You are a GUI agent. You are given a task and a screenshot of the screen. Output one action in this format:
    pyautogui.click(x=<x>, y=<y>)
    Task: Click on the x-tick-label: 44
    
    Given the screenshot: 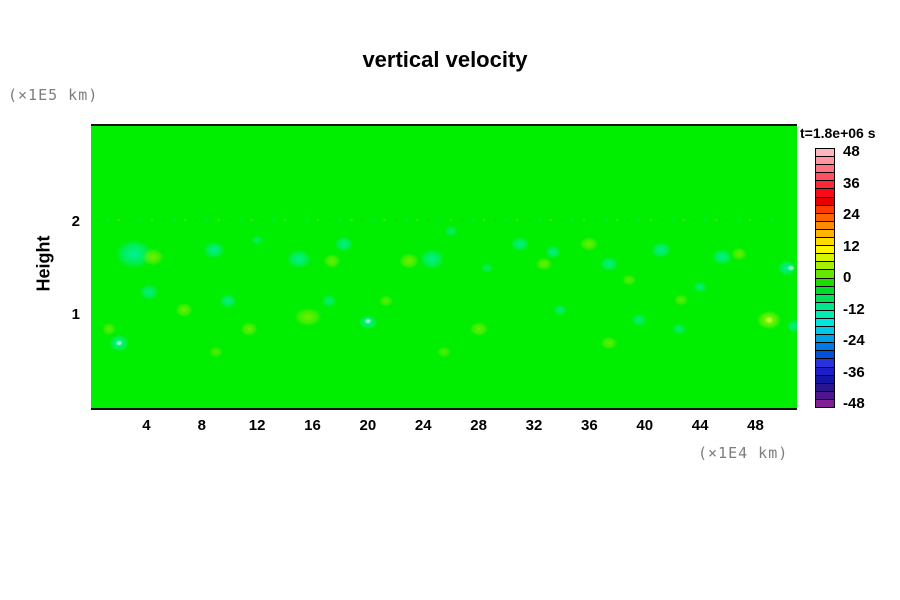 What is the action you would take?
    pyautogui.click(x=700, y=425)
    